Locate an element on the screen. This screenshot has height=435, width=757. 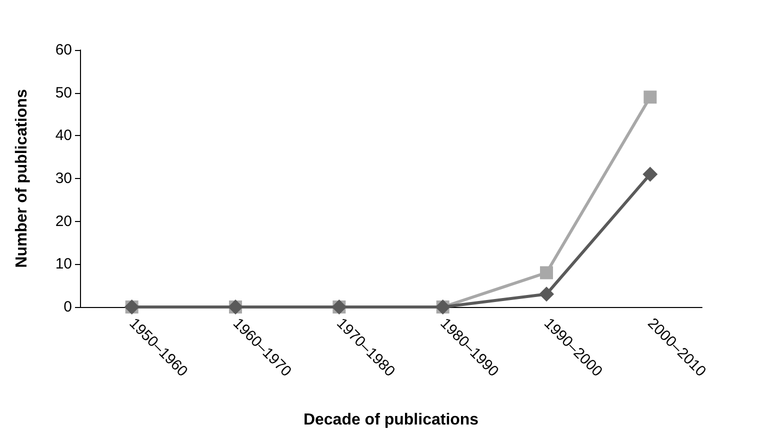
y-axis-title: Number of publications is located at coordinates (22, 178).